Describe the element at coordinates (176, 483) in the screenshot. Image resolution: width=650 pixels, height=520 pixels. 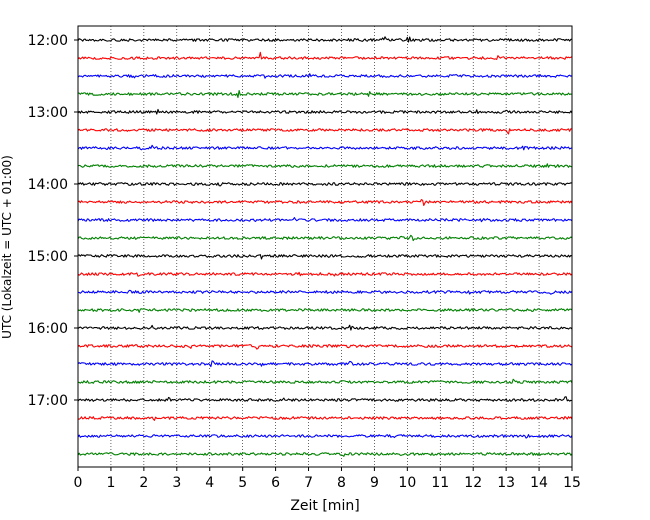
I see `x-tick-label: 3` at that location.